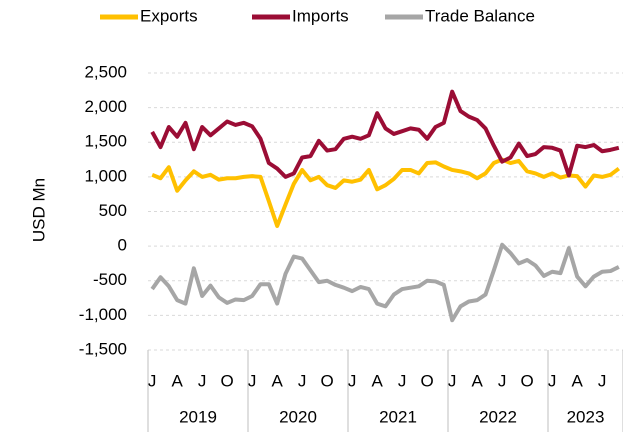  Describe the element at coordinates (105, 141) in the screenshot. I see `y-tick-label: 1,500` at that location.